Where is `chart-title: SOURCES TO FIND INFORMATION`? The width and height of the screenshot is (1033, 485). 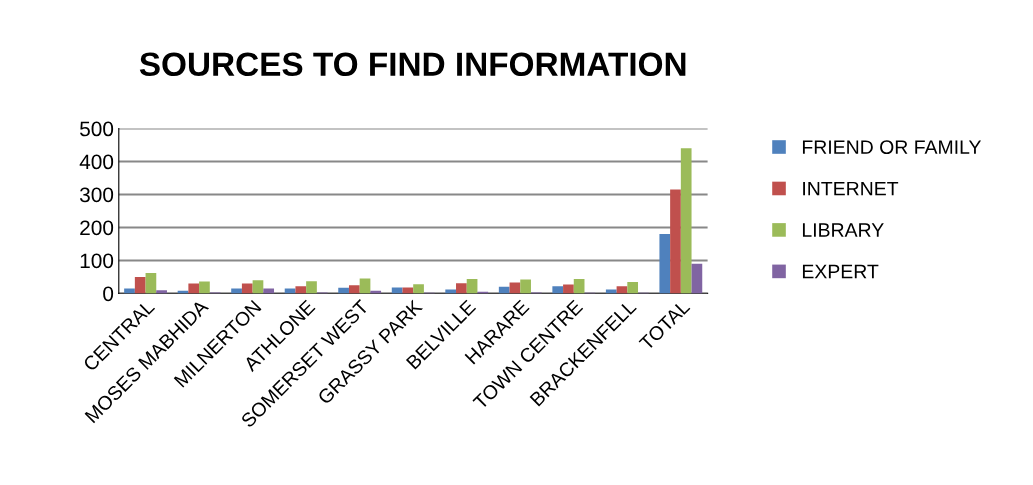
chart-title: SOURCES TO FIND INFORMATION is located at coordinates (412, 64).